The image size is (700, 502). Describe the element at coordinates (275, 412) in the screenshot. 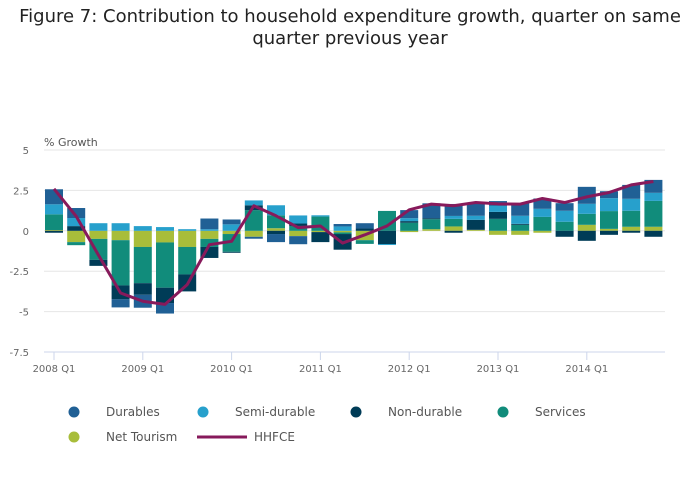

I see `legend-label: Semi-durable` at that location.